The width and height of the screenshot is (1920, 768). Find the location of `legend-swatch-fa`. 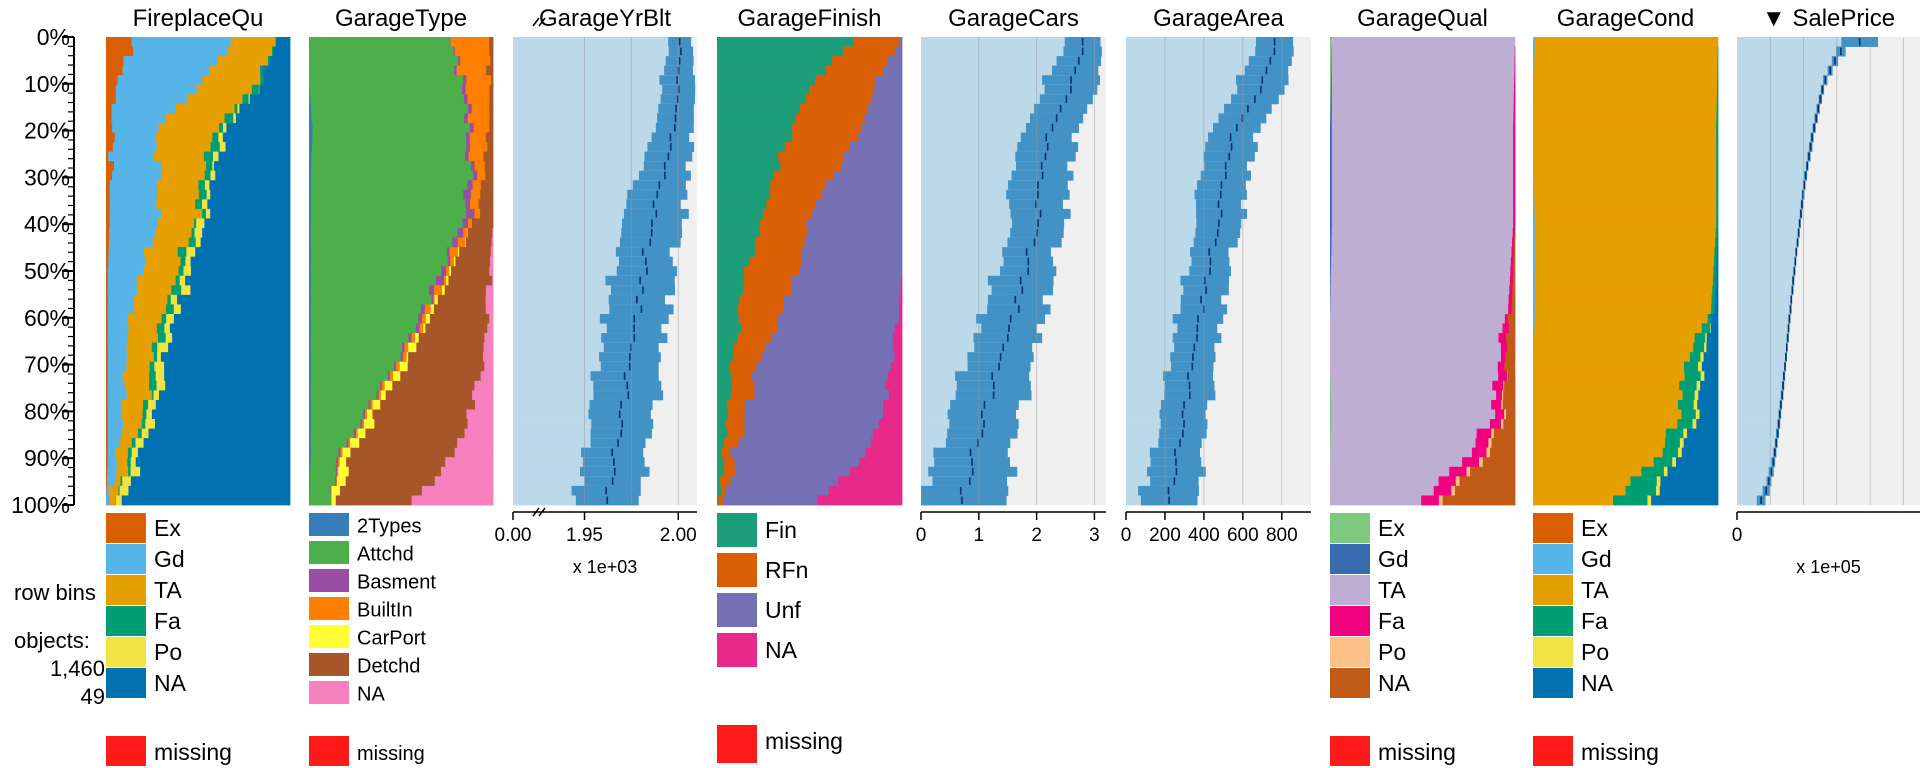

legend-swatch-fa is located at coordinates (1350, 621).